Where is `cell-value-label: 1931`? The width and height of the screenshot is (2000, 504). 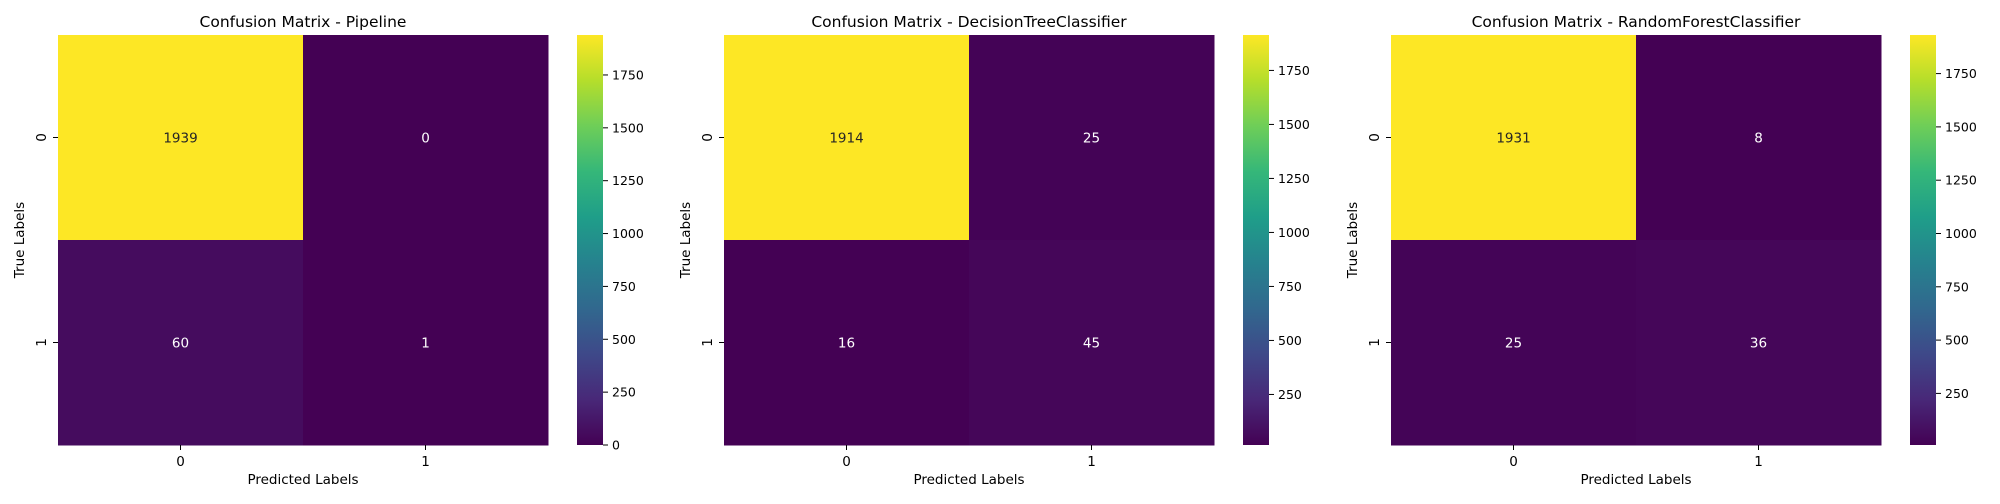 cell-value-label: 1931 is located at coordinates (1513, 139).